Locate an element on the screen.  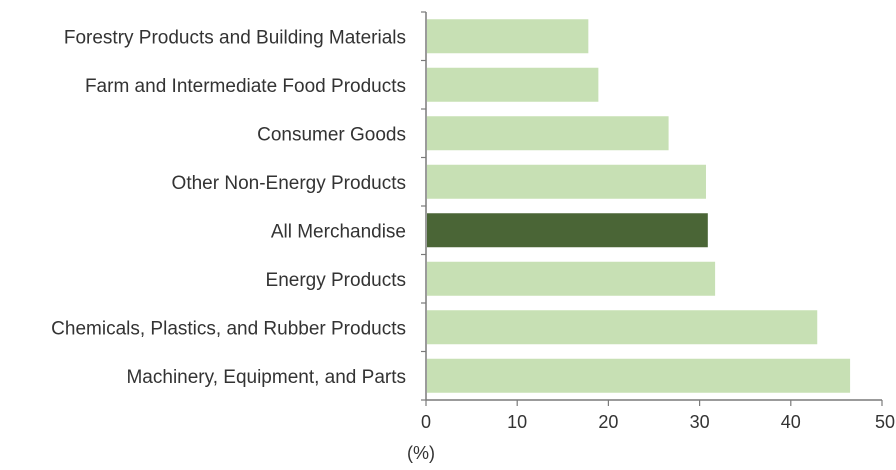
x-tick-label: 10 is located at coordinates (517, 422).